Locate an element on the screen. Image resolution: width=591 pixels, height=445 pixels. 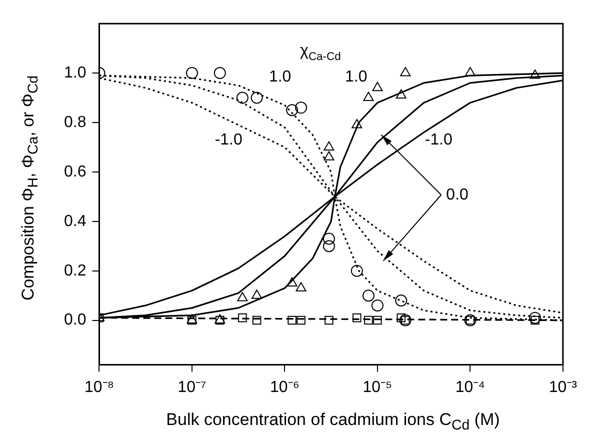
x-tick-label: 10⁻⁸ is located at coordinates (99, 387).